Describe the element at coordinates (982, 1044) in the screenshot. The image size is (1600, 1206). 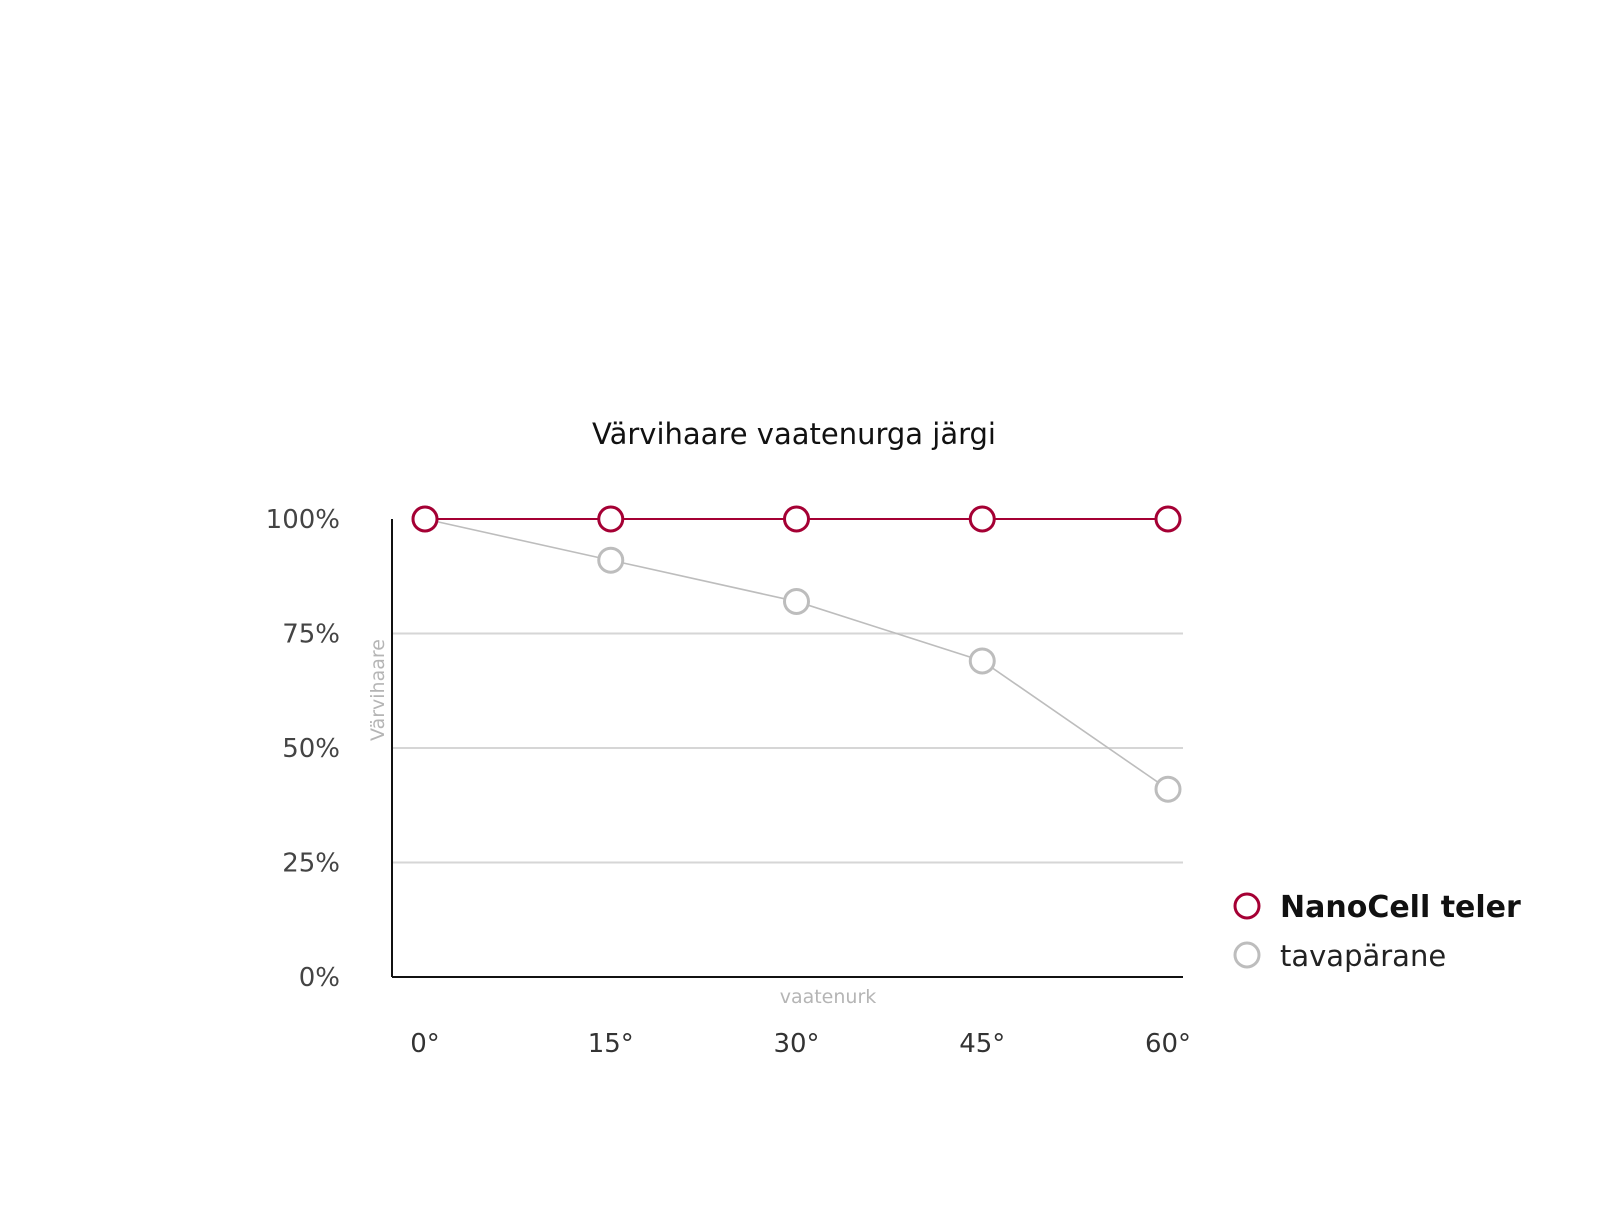
I see `x-tick-label: 45°` at that location.